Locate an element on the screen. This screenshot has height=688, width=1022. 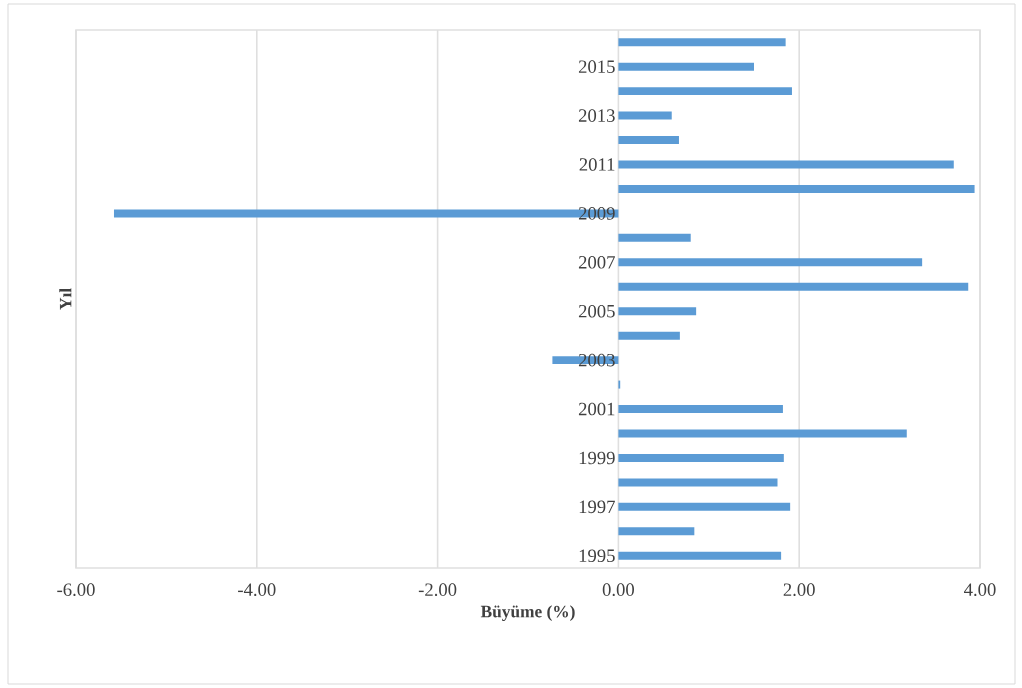
x-tick-label: 4.00 is located at coordinates (980, 590).